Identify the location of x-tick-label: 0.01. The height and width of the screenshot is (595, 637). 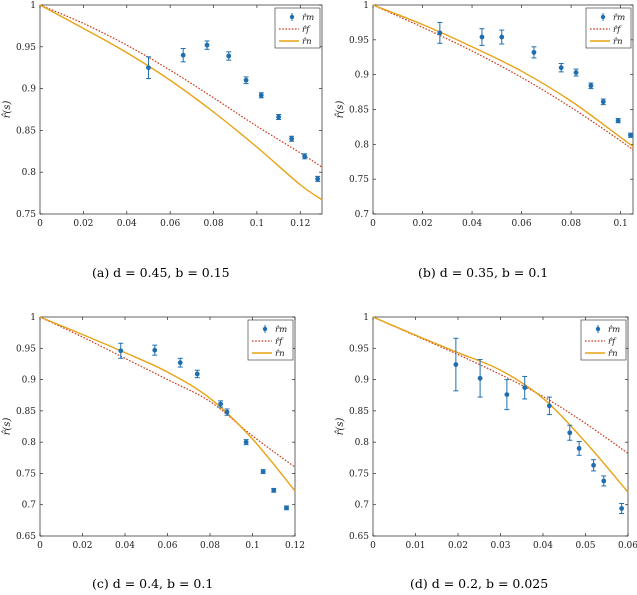
(415, 546).